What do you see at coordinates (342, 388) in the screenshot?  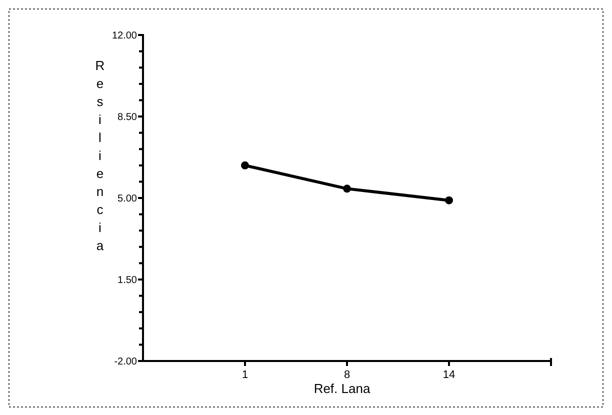 I see `x-axis-title: Ref. Lana` at bounding box center [342, 388].